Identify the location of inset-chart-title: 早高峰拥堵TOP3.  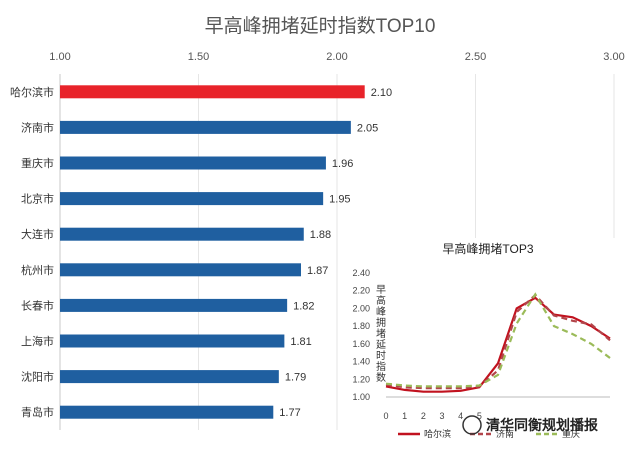
(487, 248).